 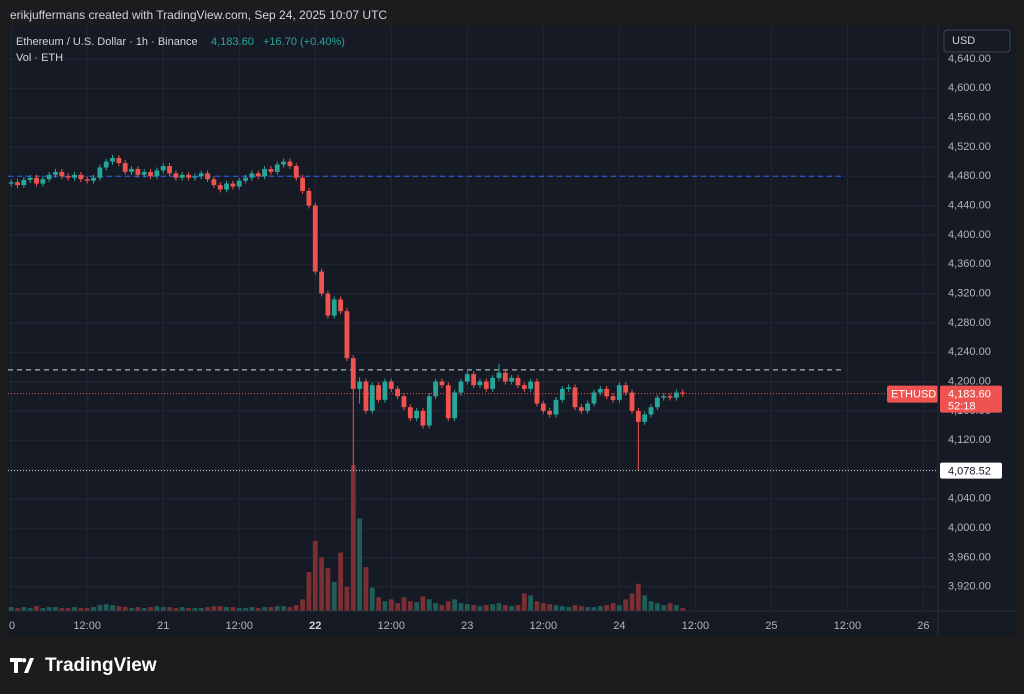 What do you see at coordinates (315, 626) in the screenshot?
I see `x-tick-label: 22` at bounding box center [315, 626].